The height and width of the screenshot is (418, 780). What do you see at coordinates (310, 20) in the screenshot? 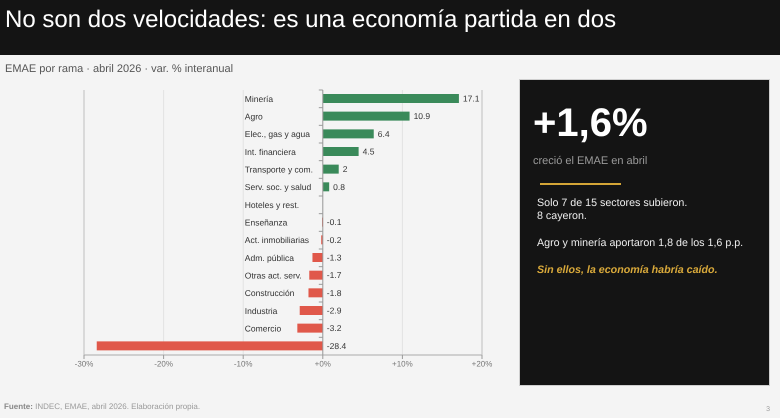
I see `chart-title: No son dos velocidades: es una economía partida en dos` at bounding box center [310, 20].